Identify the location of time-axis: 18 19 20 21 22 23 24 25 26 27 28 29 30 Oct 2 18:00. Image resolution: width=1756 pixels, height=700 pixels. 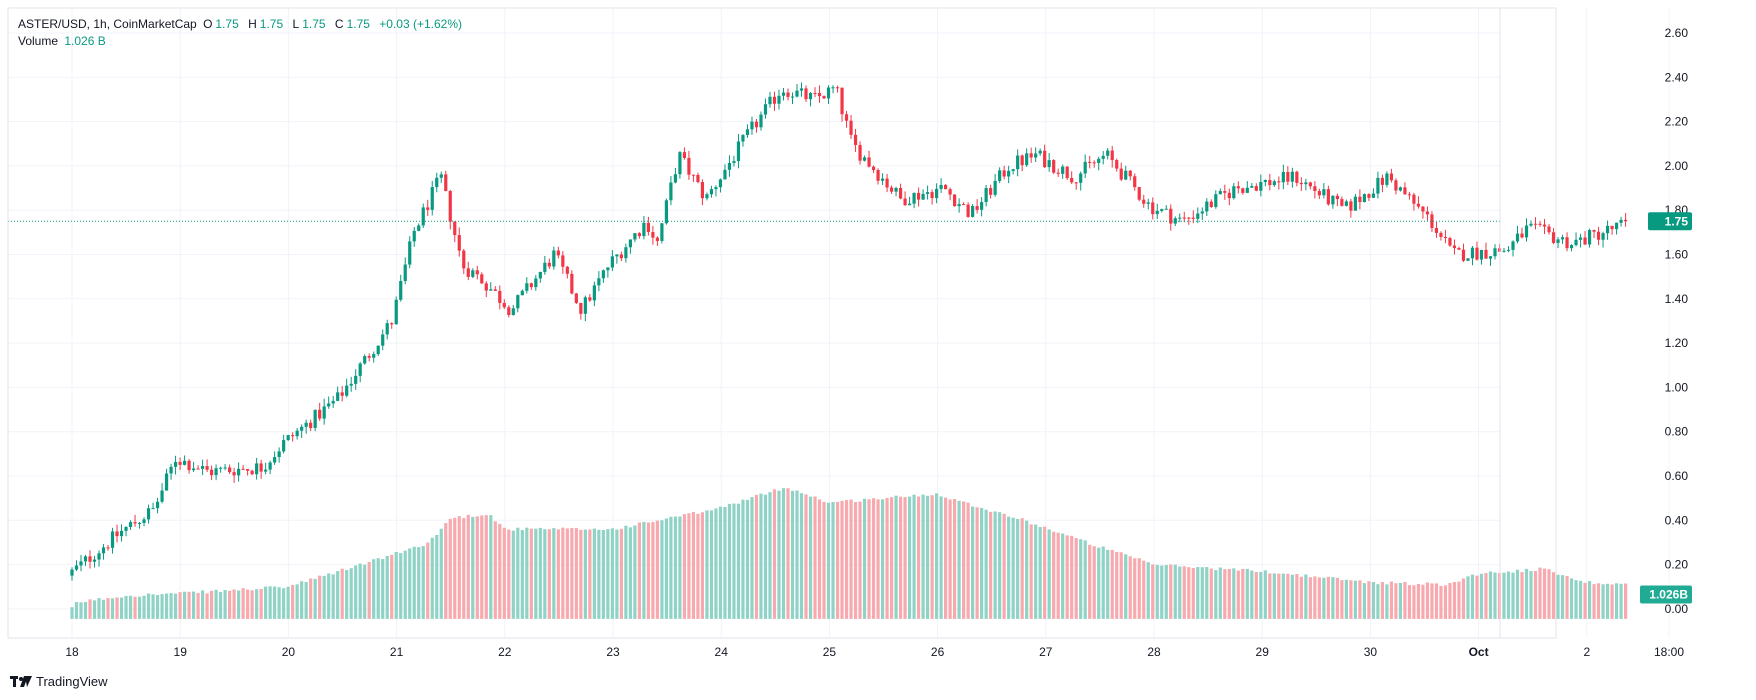
(846, 648).